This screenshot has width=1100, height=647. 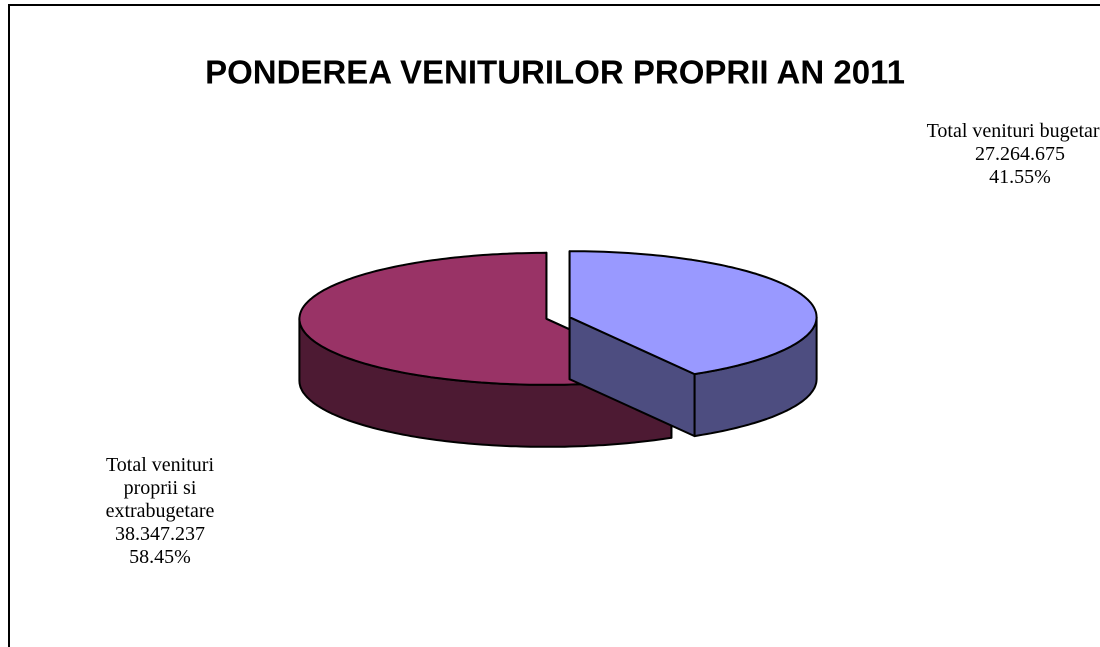 What do you see at coordinates (160, 488) in the screenshot?
I see `label-name: Total venituri proprii si extrabugetare` at bounding box center [160, 488].